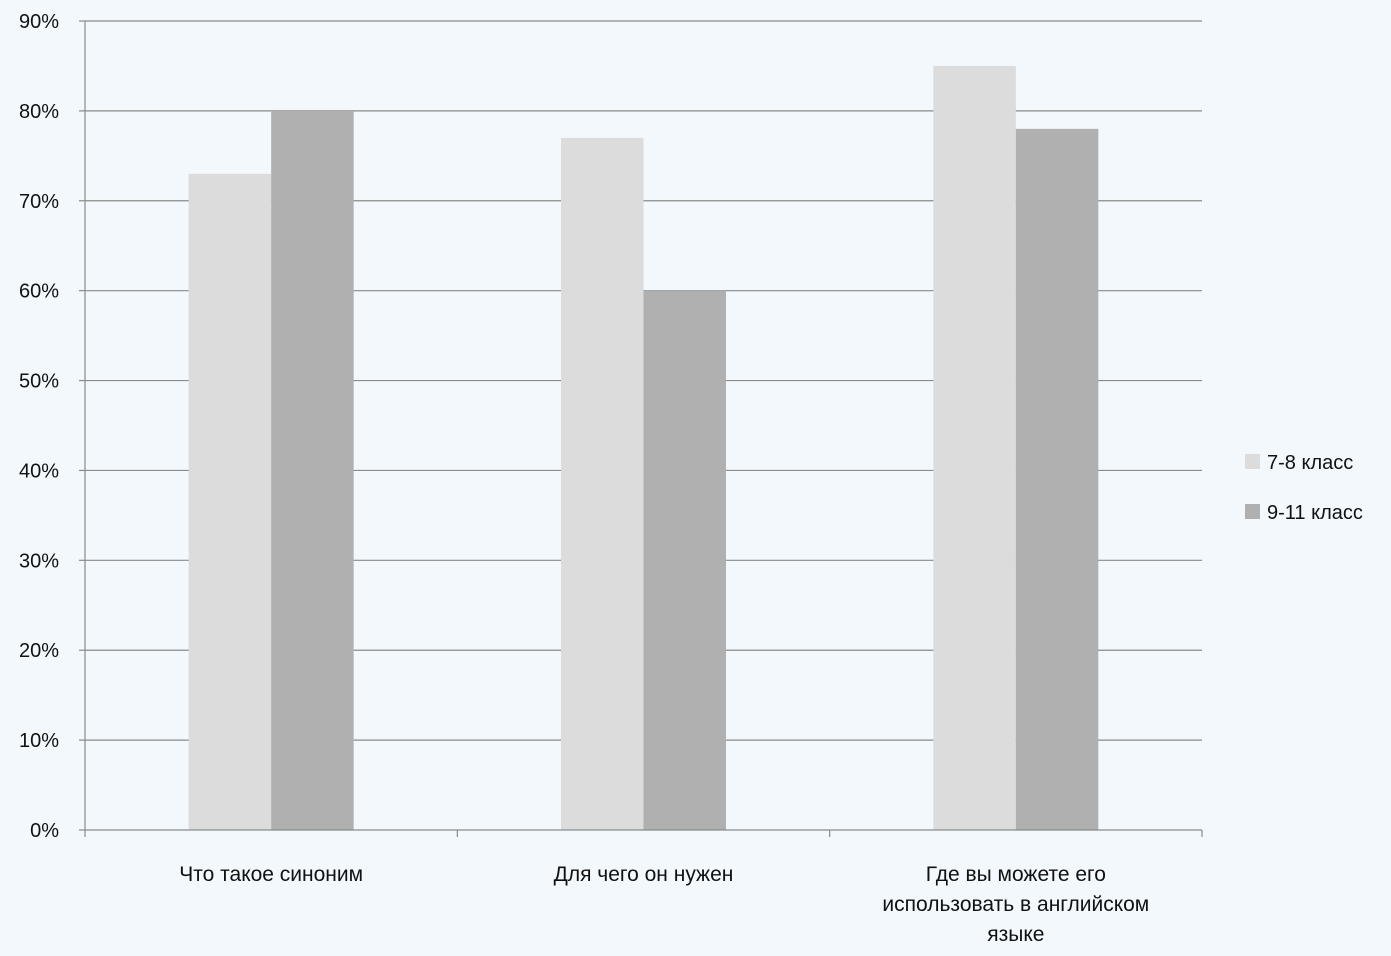 This screenshot has width=1391, height=956. I want to click on legend-label: 7-8 класс, so click(1310, 463).